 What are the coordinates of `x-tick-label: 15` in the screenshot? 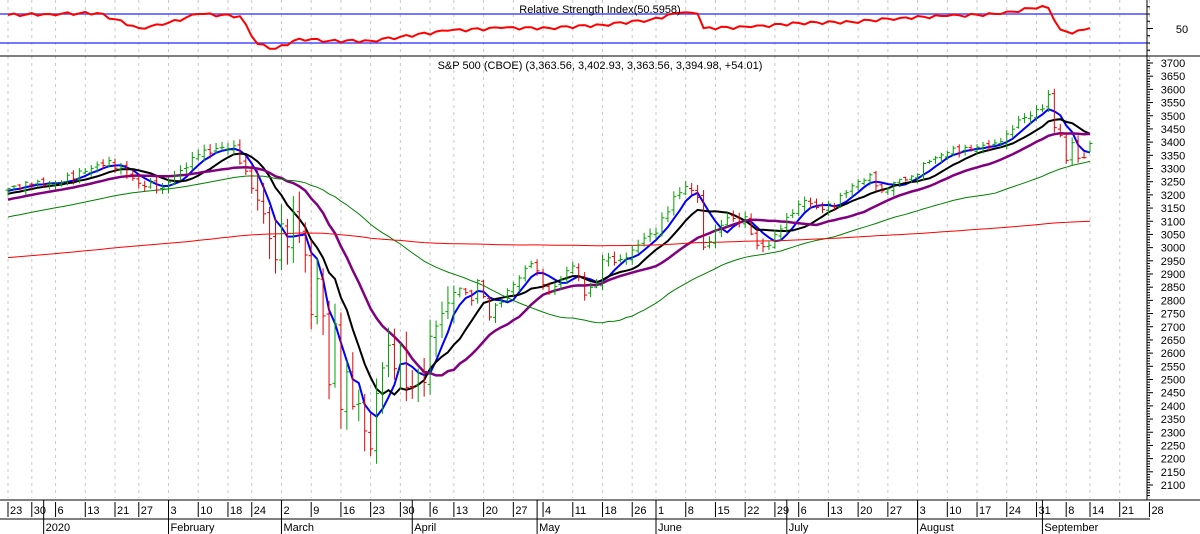 It's located at (723, 511).